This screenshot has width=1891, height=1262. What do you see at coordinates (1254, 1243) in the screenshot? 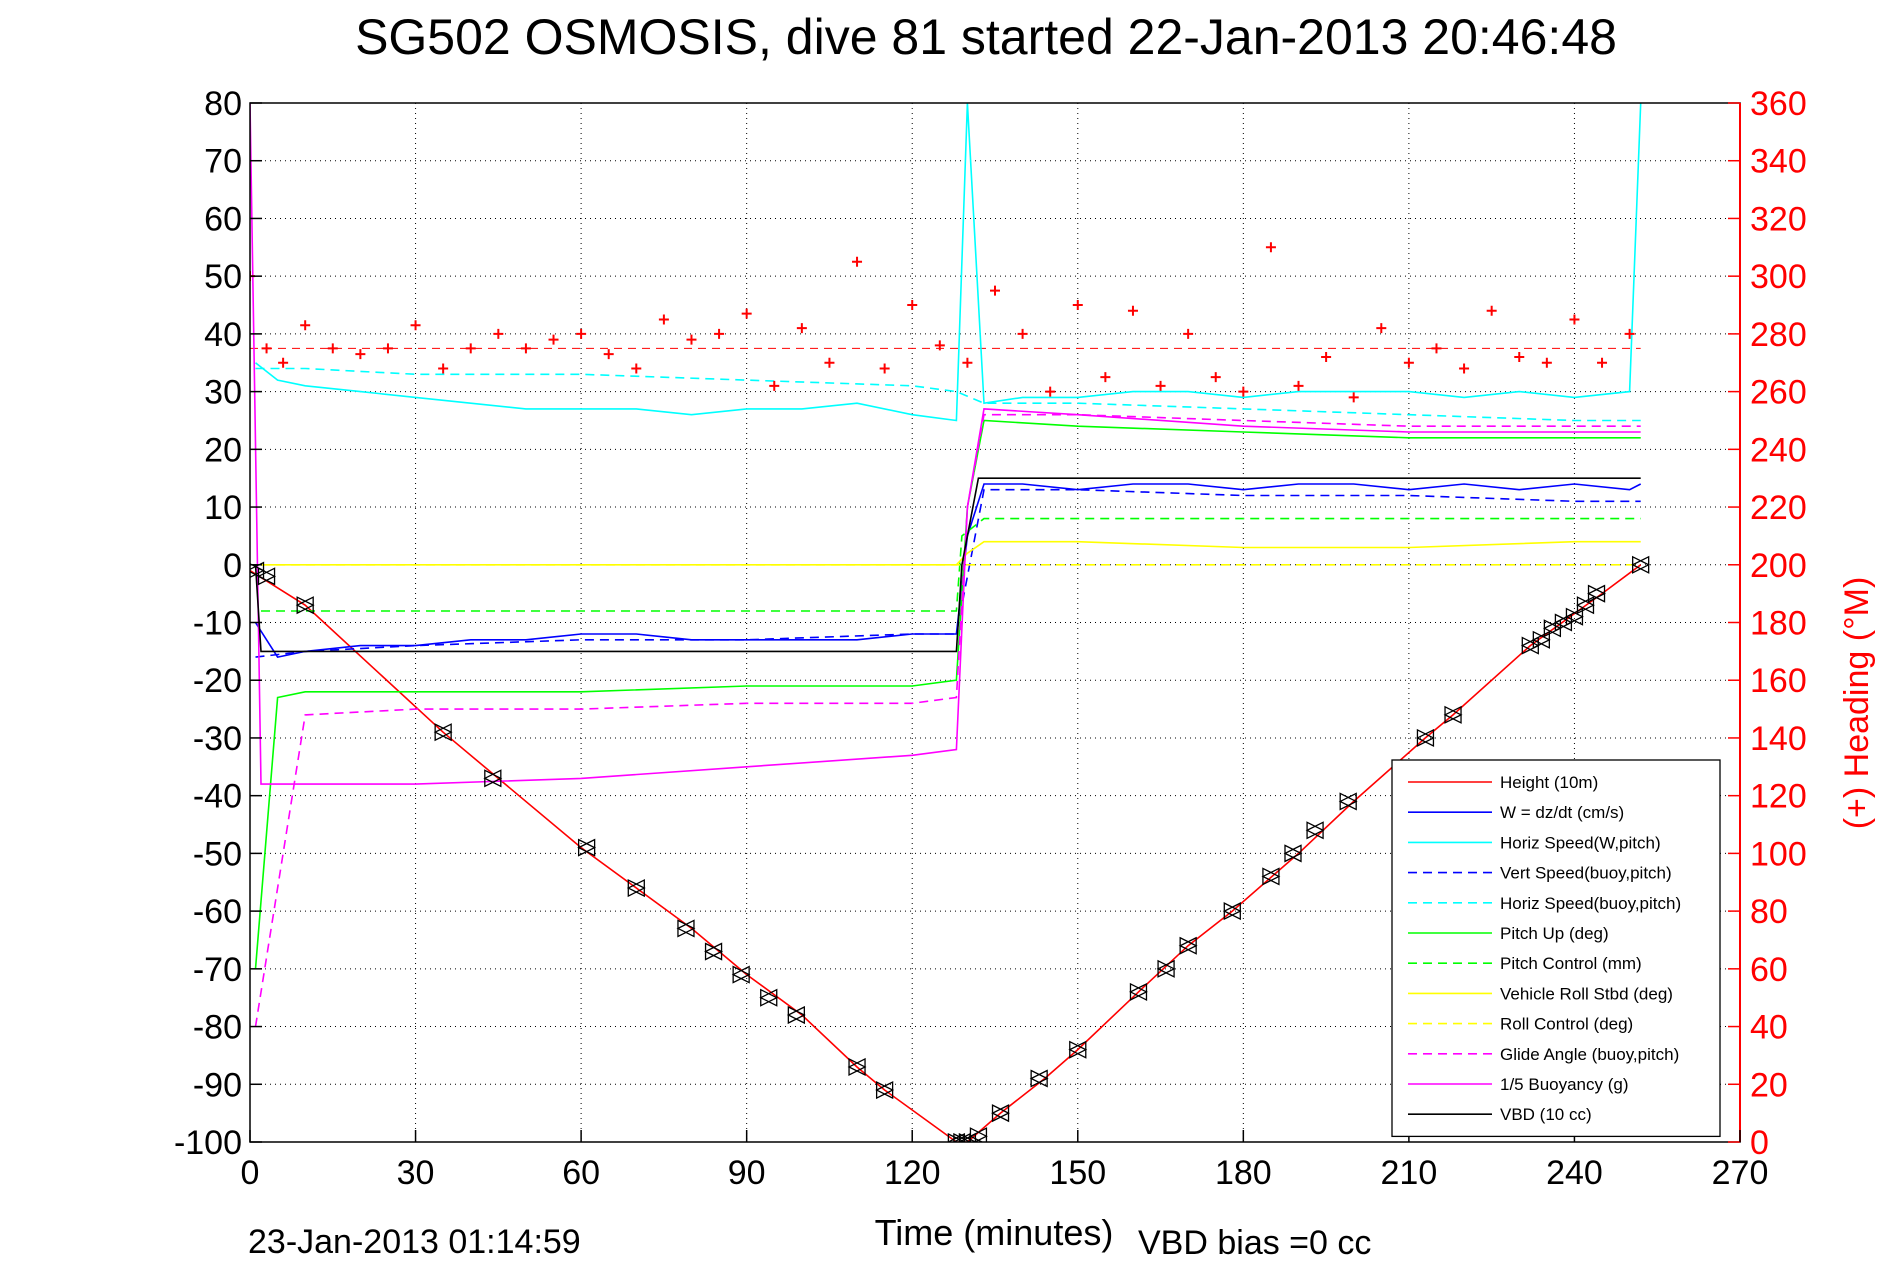
I see `footer-vbd-bias: VBD bias =0 cc` at bounding box center [1254, 1243].